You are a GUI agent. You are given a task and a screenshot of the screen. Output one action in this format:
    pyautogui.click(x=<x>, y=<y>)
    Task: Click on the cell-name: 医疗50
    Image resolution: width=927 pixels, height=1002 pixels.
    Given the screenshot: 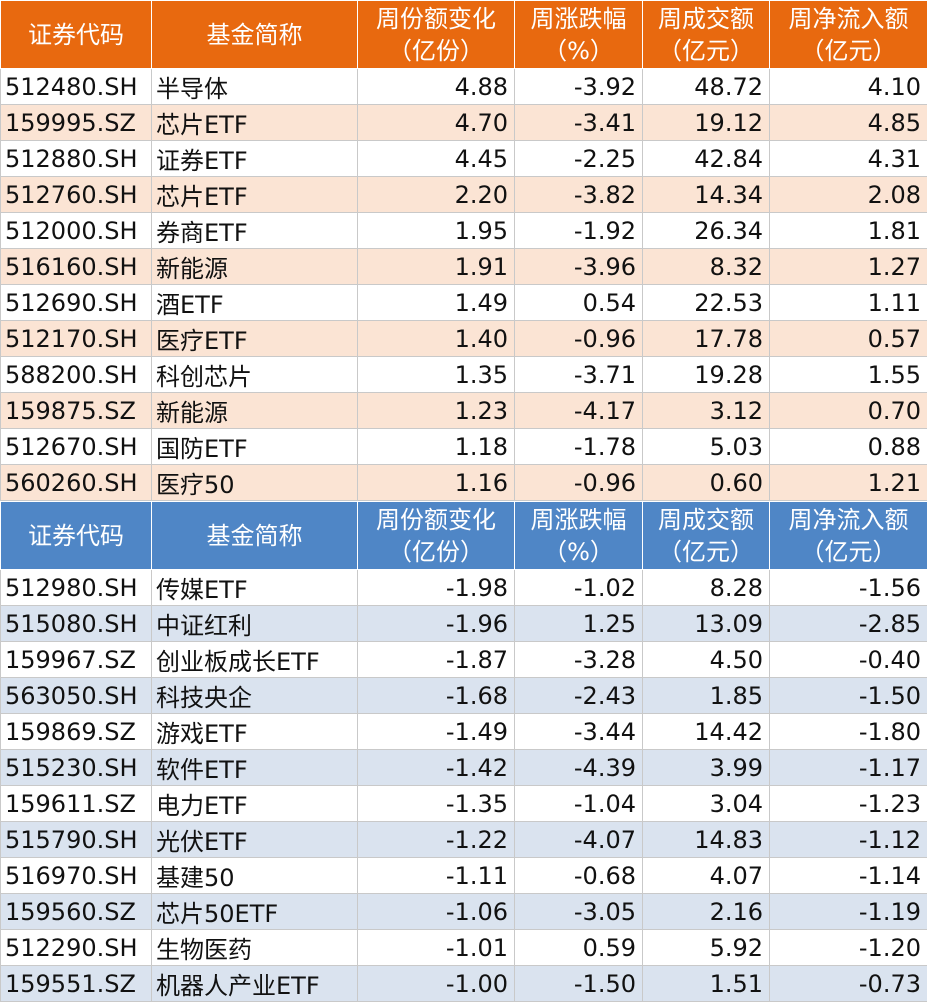 What is the action you would take?
    pyautogui.click(x=255, y=483)
    